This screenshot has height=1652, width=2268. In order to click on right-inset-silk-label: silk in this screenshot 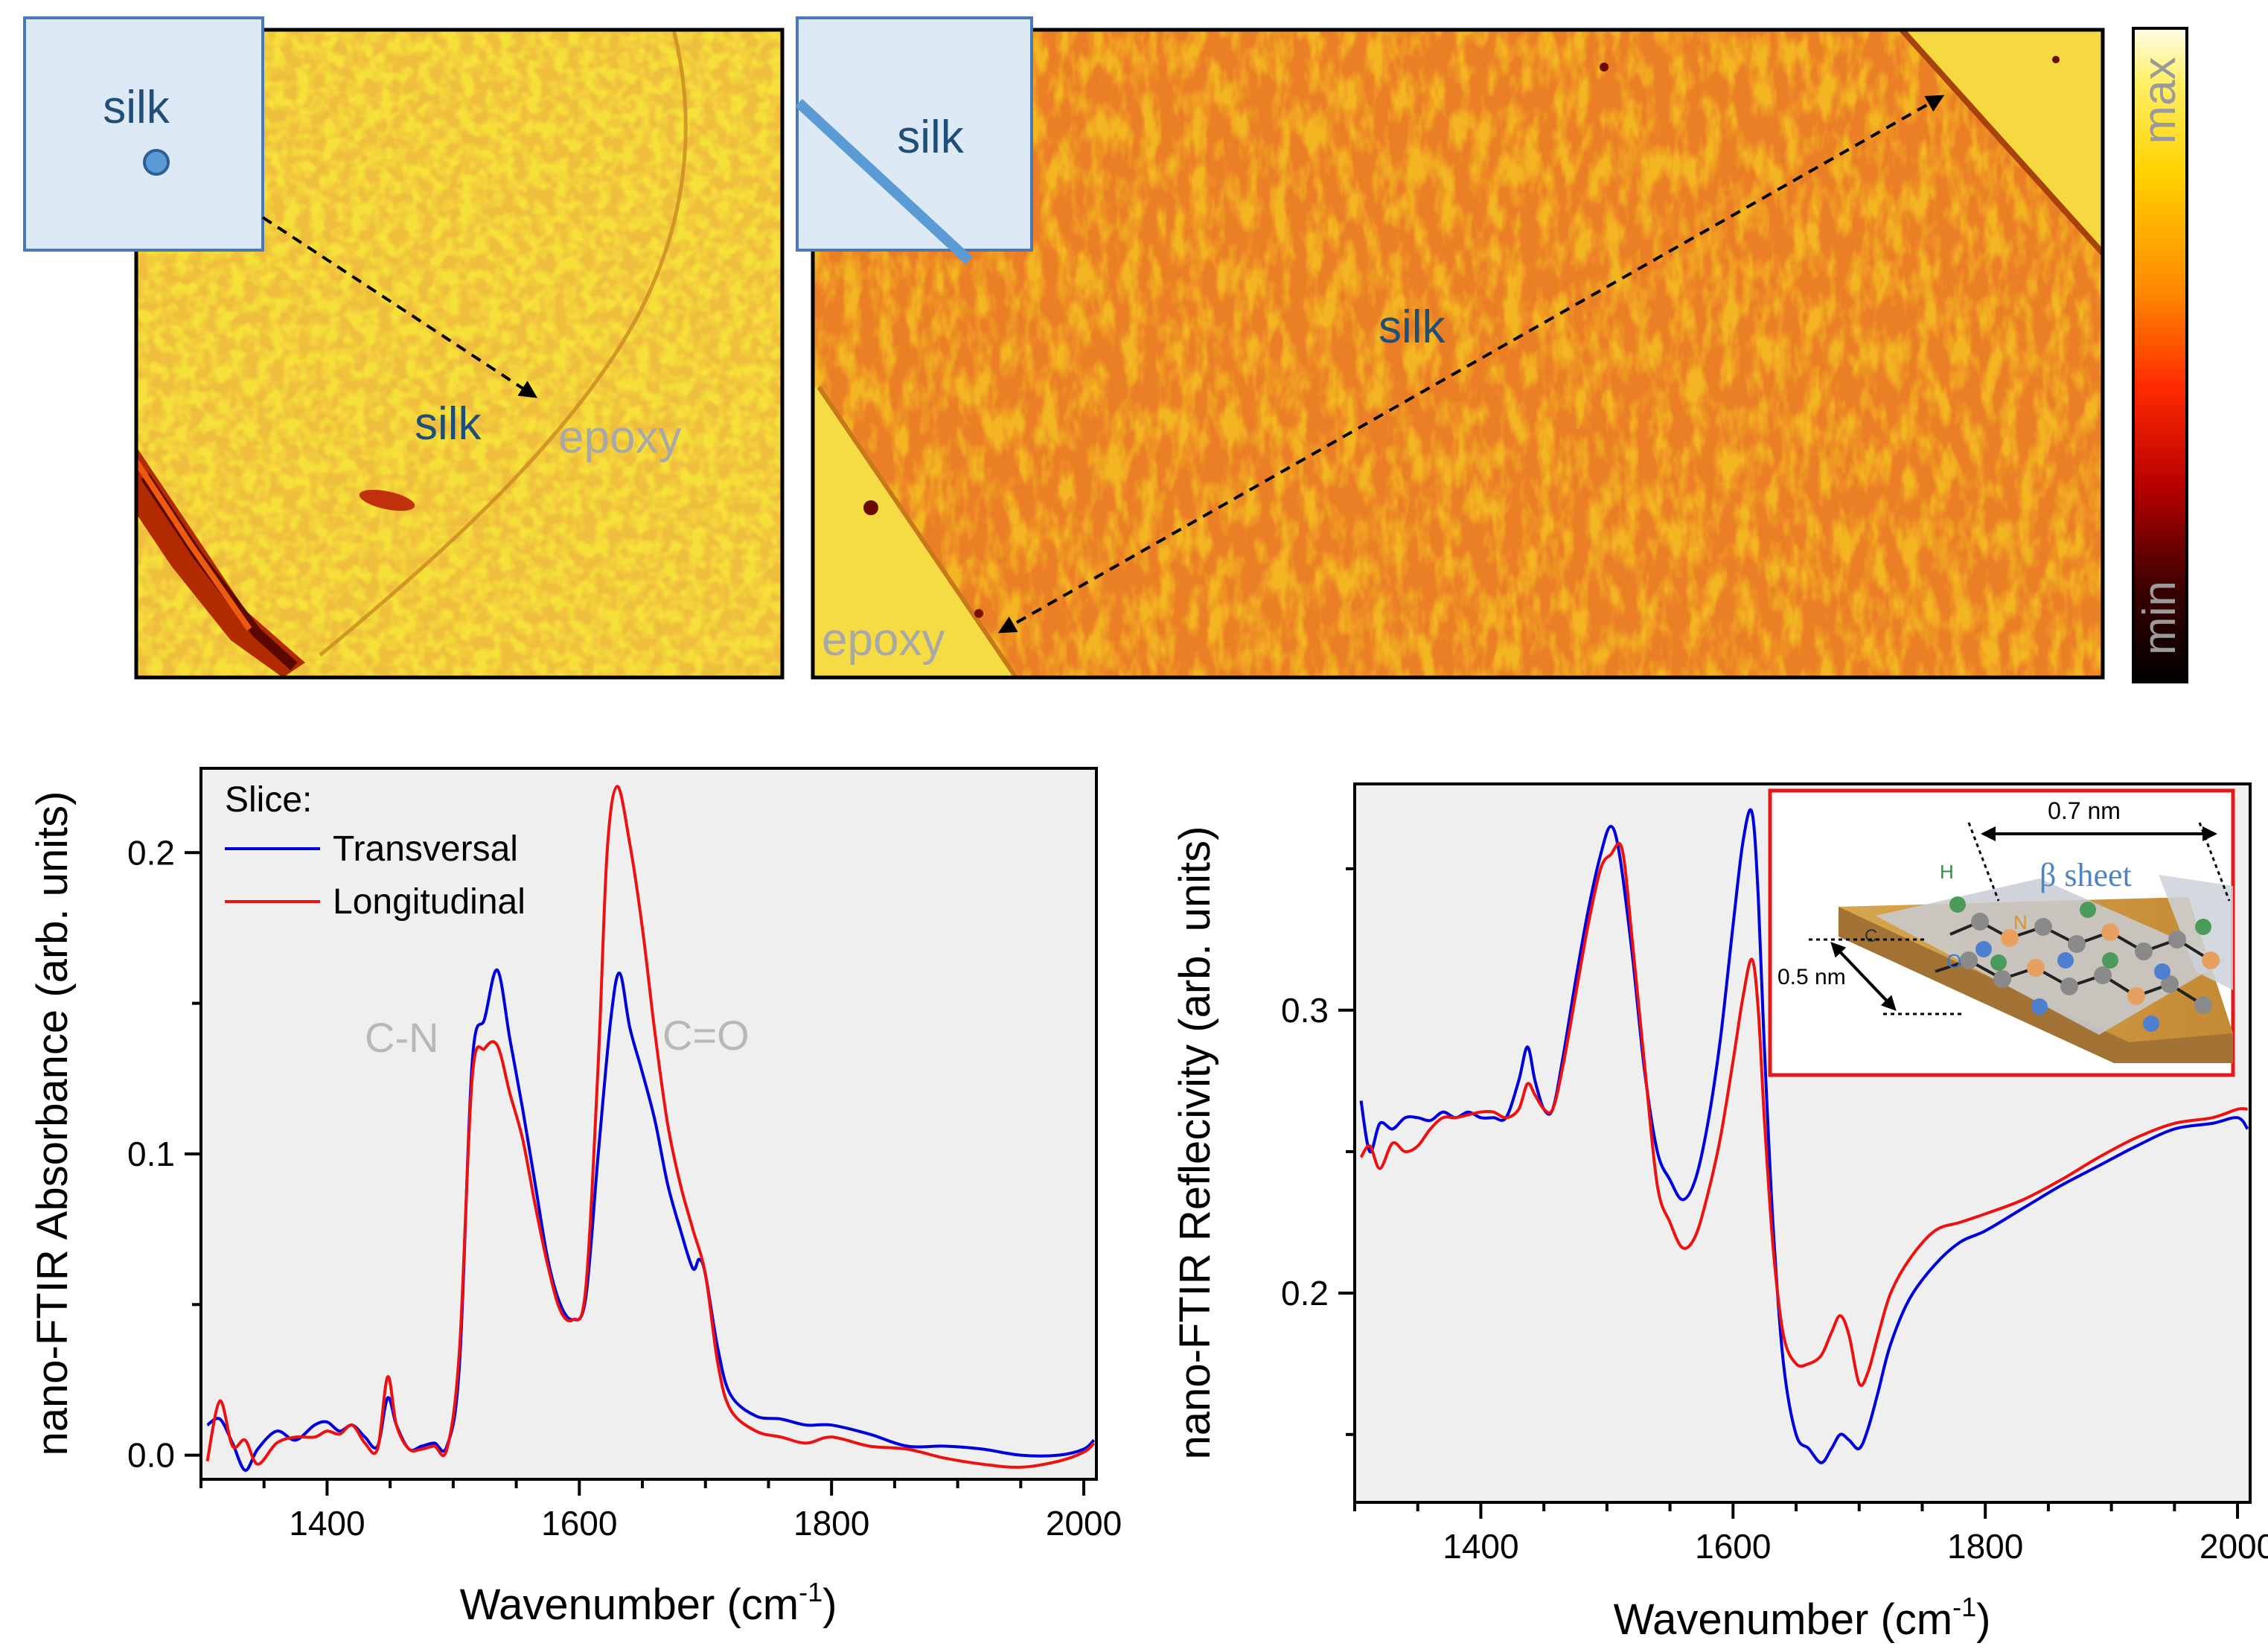, I will do `click(931, 137)`.